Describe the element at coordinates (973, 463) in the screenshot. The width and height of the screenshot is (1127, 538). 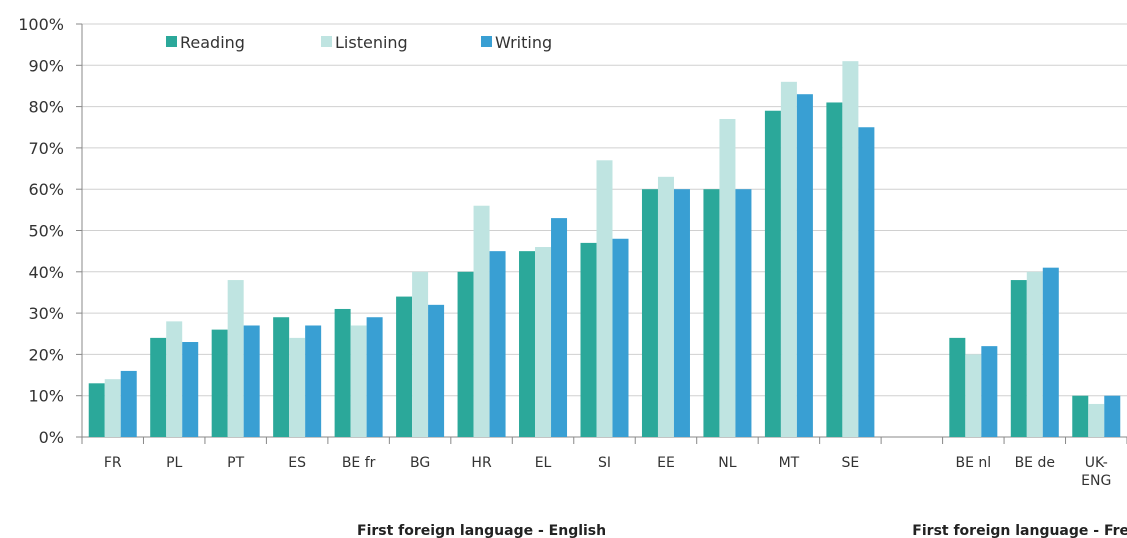
I see `category-label: BE nl` at that location.